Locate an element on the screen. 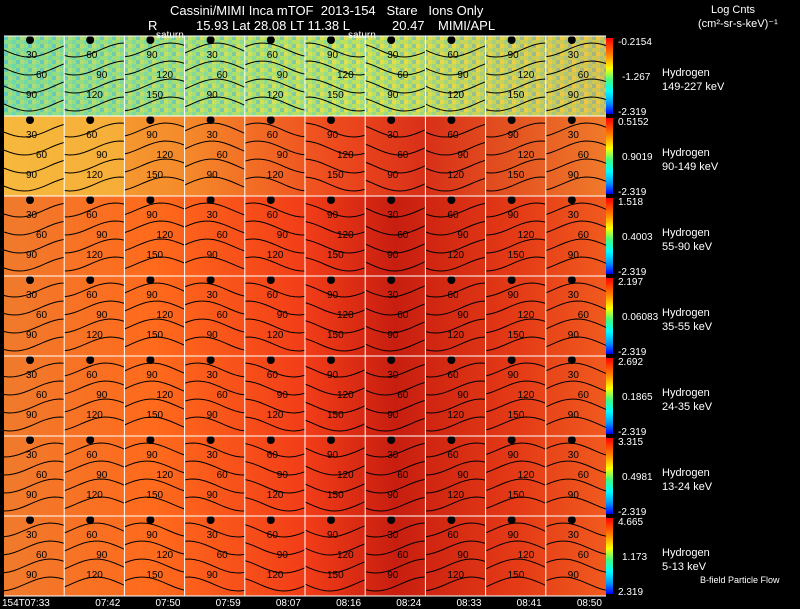  energy-range-label: 55-90 keV is located at coordinates (687, 247).